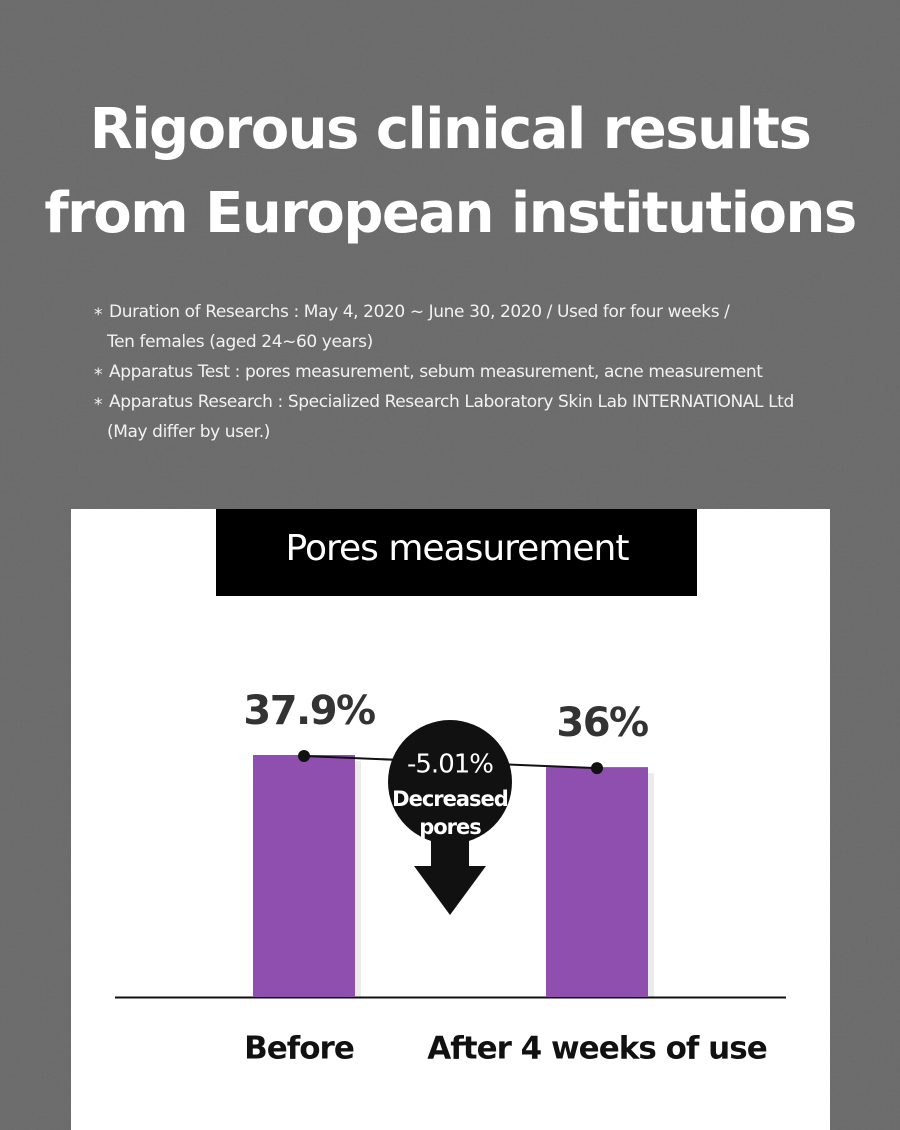  What do you see at coordinates (450, 799) in the screenshot?
I see `annotation-text: Decreased` at bounding box center [450, 799].